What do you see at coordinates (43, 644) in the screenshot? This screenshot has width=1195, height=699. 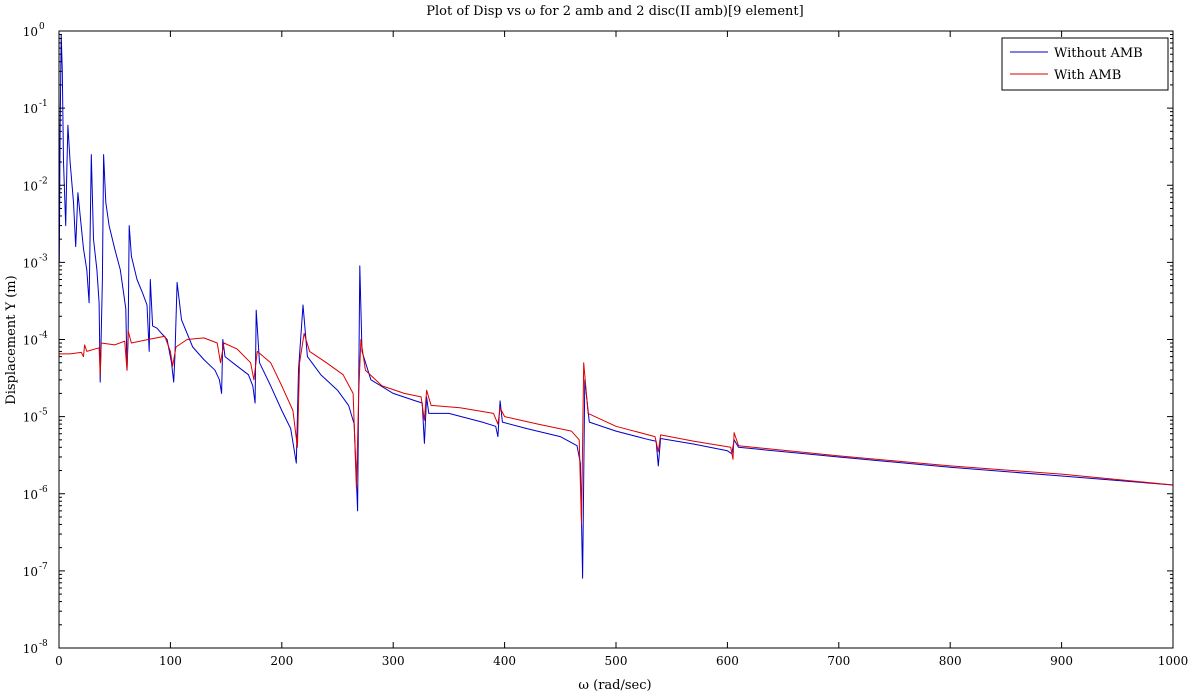 I see `y-tick-exponent: -8` at bounding box center [43, 644].